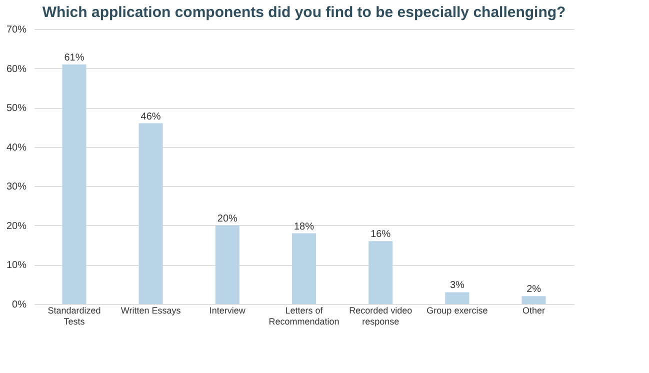 The height and width of the screenshot is (373, 649). I want to click on y-tick-label: 50%, so click(16, 108).